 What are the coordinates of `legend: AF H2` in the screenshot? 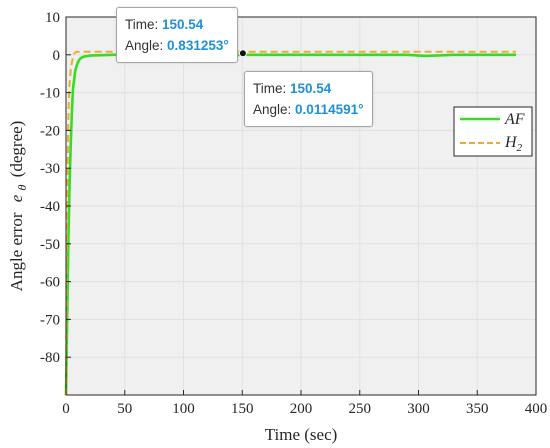 It's located at (493, 131).